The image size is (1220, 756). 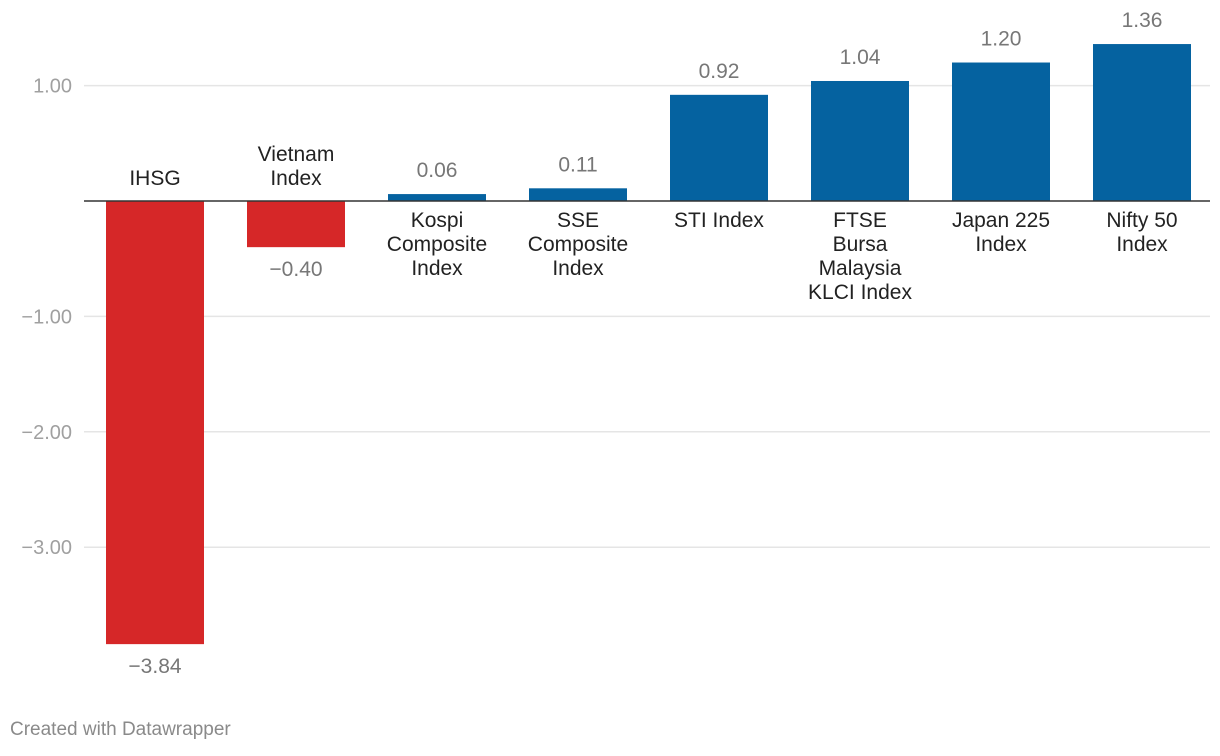 What do you see at coordinates (1001, 220) in the screenshot?
I see `category-label: Japan 225` at bounding box center [1001, 220].